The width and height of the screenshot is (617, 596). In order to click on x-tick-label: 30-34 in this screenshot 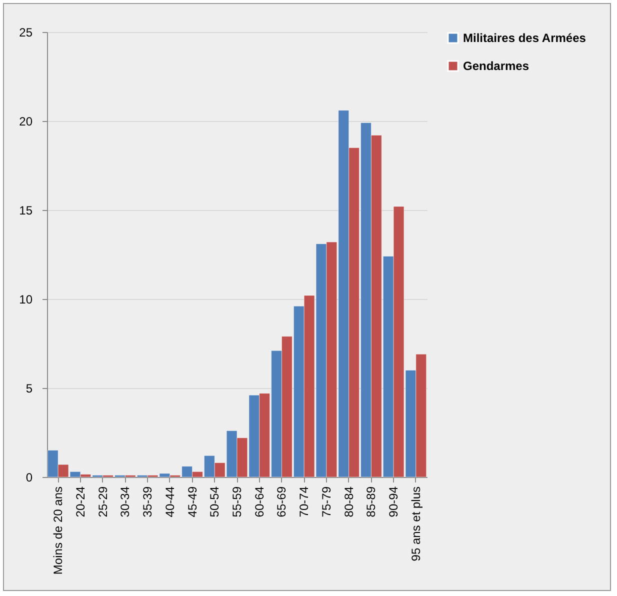, I will do `click(125, 502)`.